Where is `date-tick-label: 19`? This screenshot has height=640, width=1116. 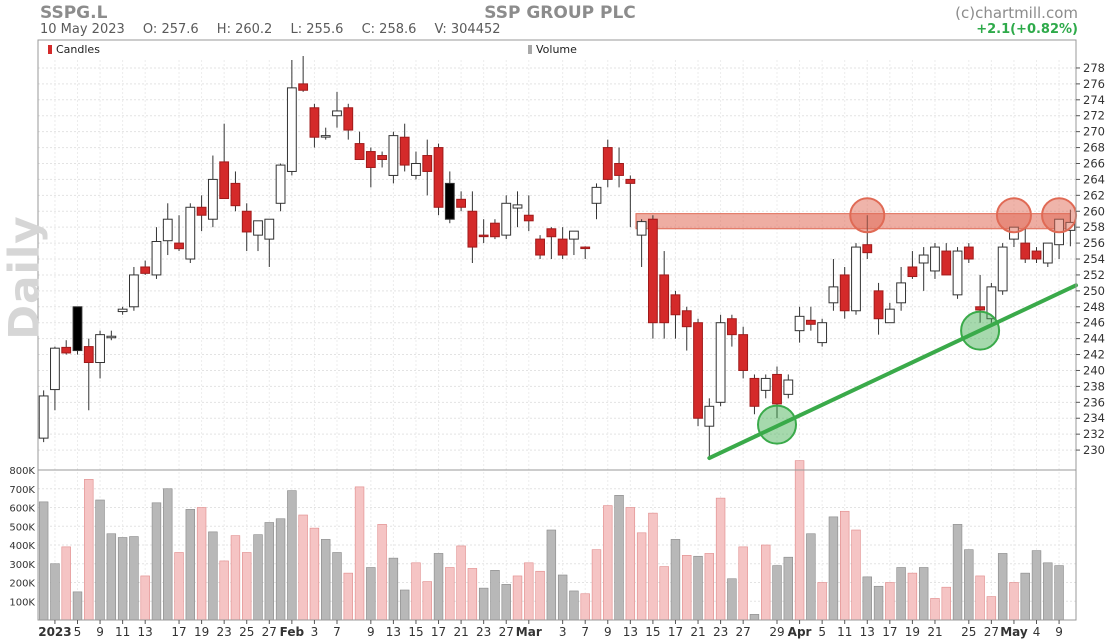
date-tick-label: 19 is located at coordinates (912, 632).